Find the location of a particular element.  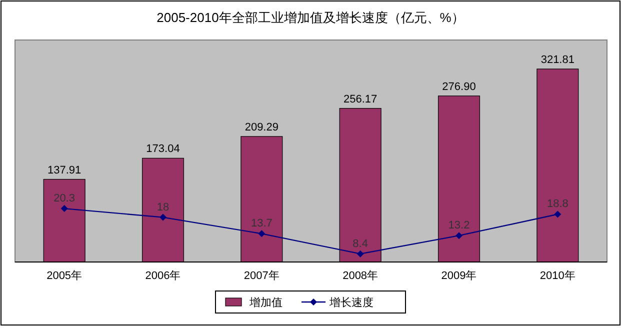

x-tick-label: 2009年 is located at coordinates (459, 276).